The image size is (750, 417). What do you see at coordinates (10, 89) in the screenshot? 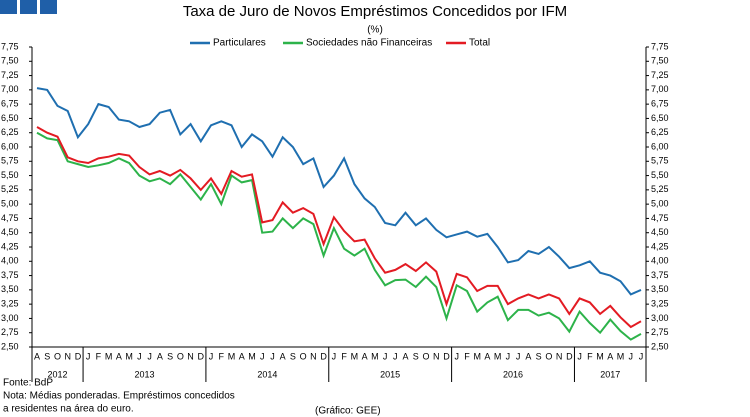
I see `y-tick-label: 7,00` at bounding box center [10, 89].